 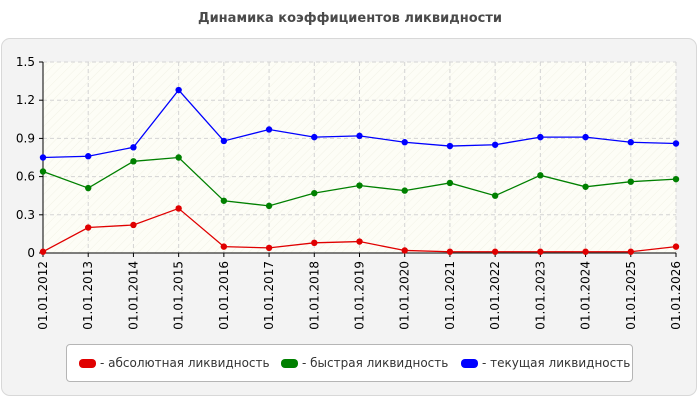 What do you see at coordinates (631, 295) in the screenshot?
I see `x-tick-label: 01.01.2025` at bounding box center [631, 295].